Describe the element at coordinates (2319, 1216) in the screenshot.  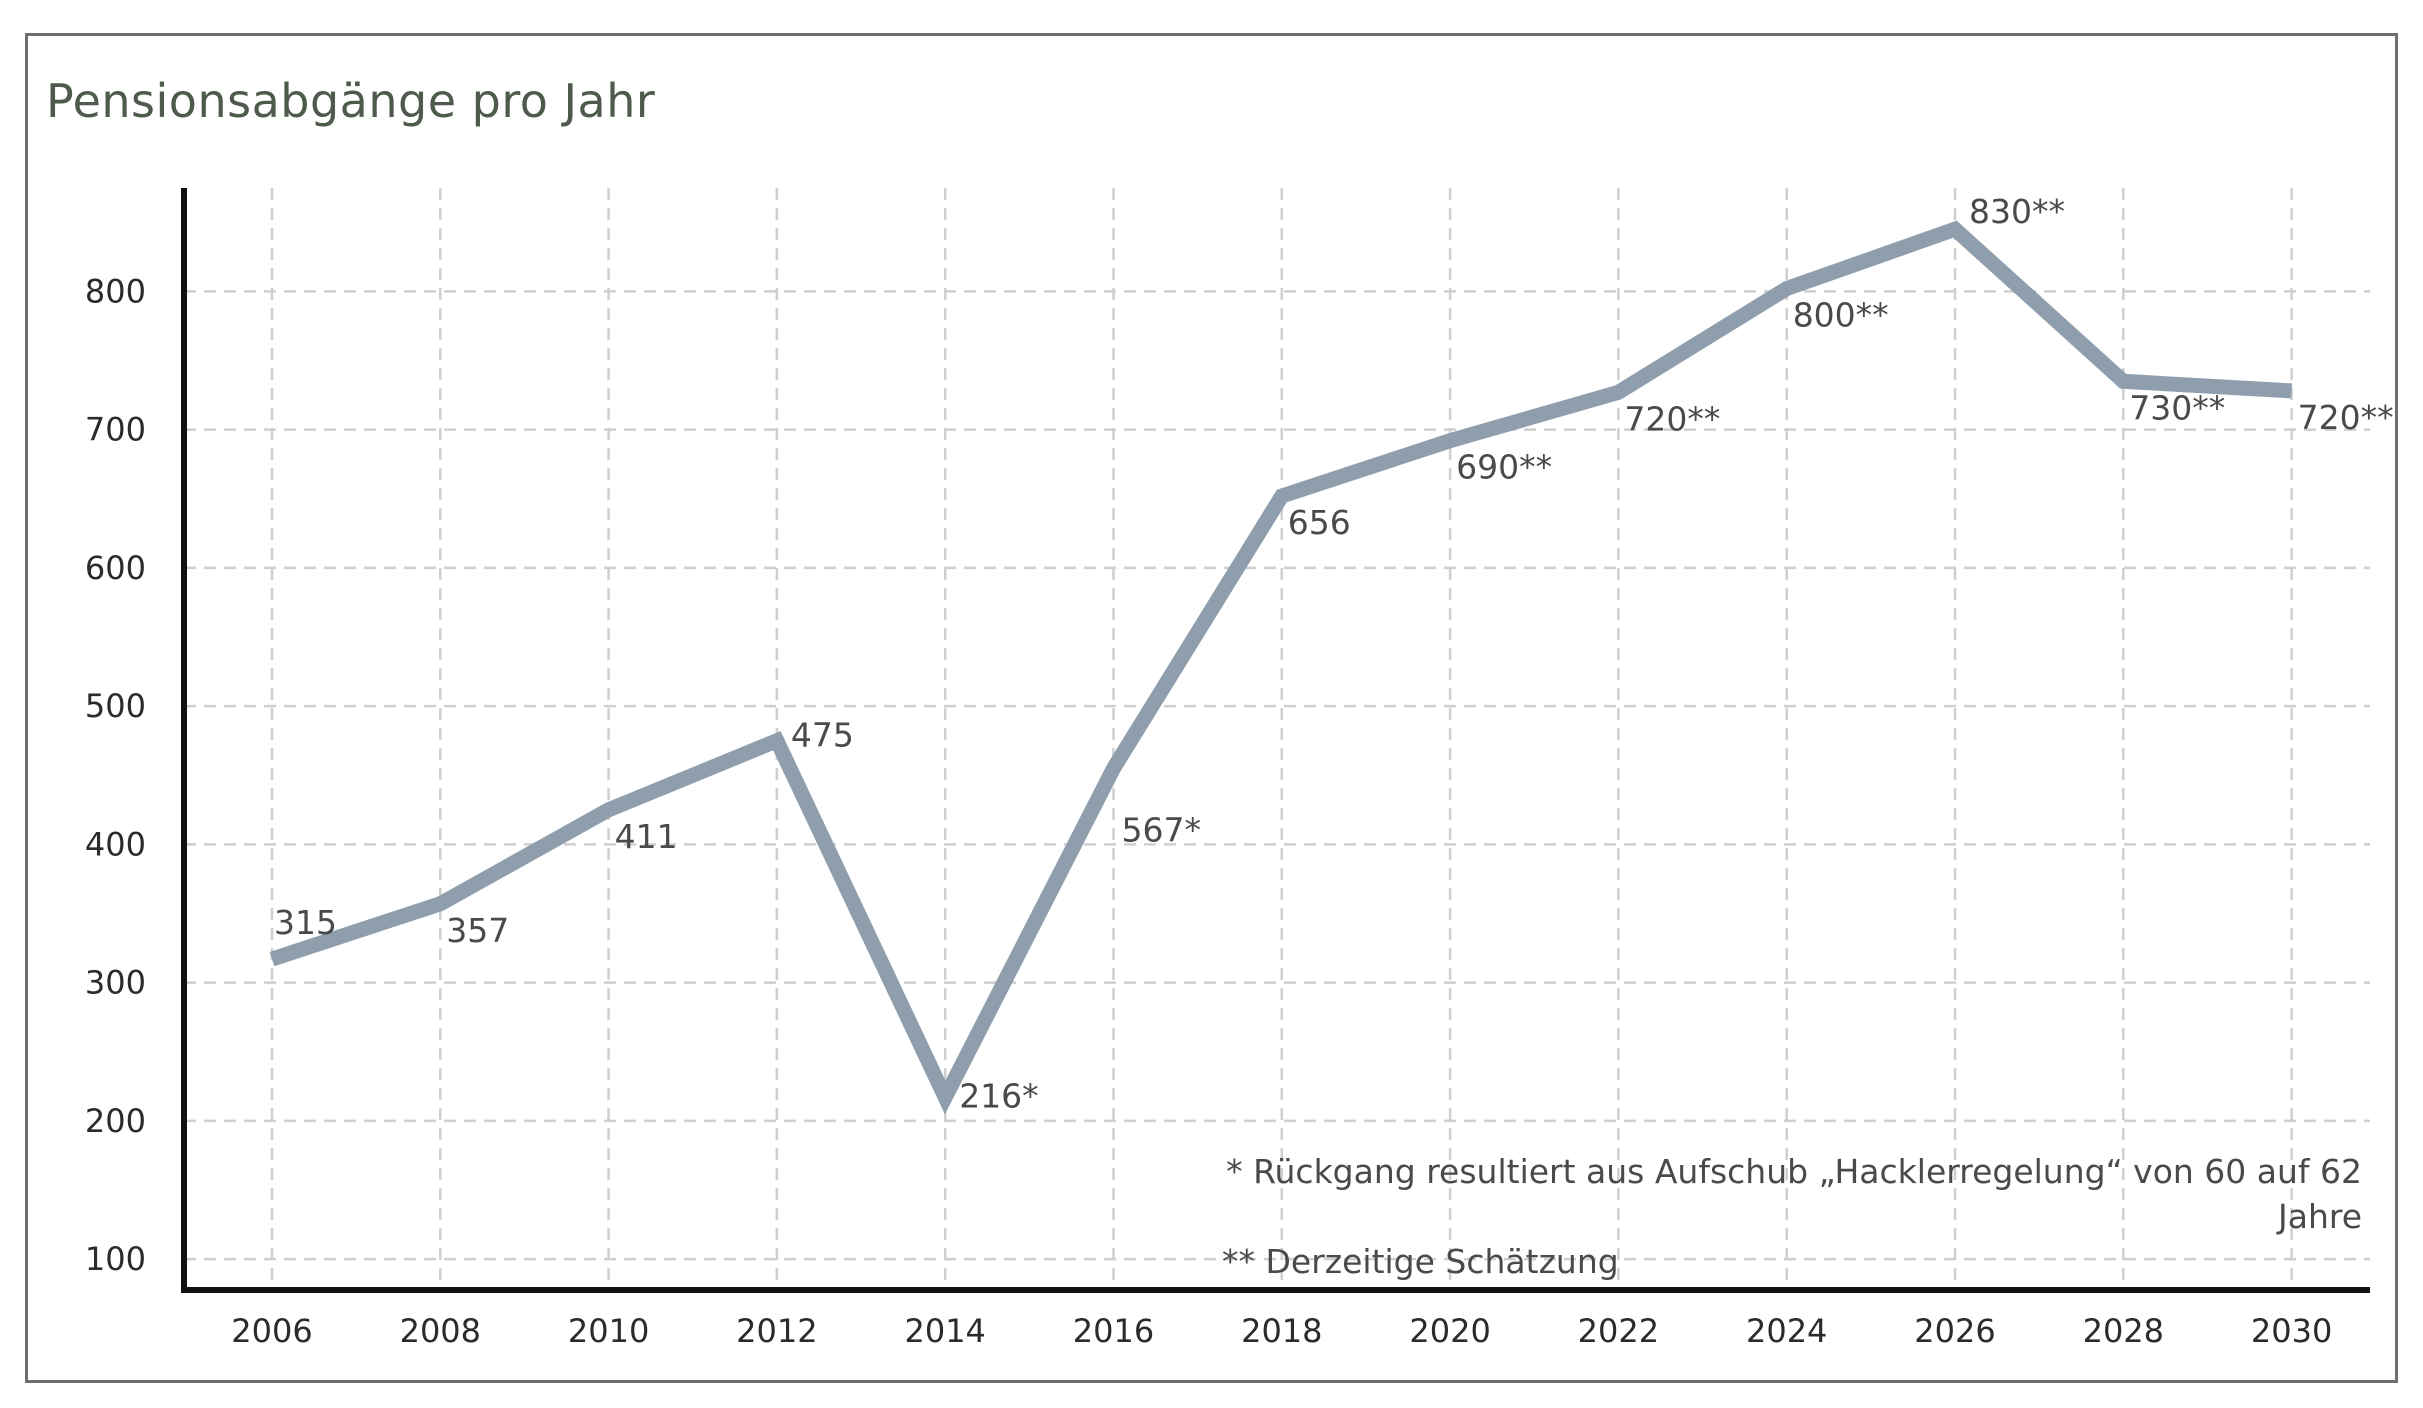
I see `footnote-single-star-continued: Jahre` at that location.